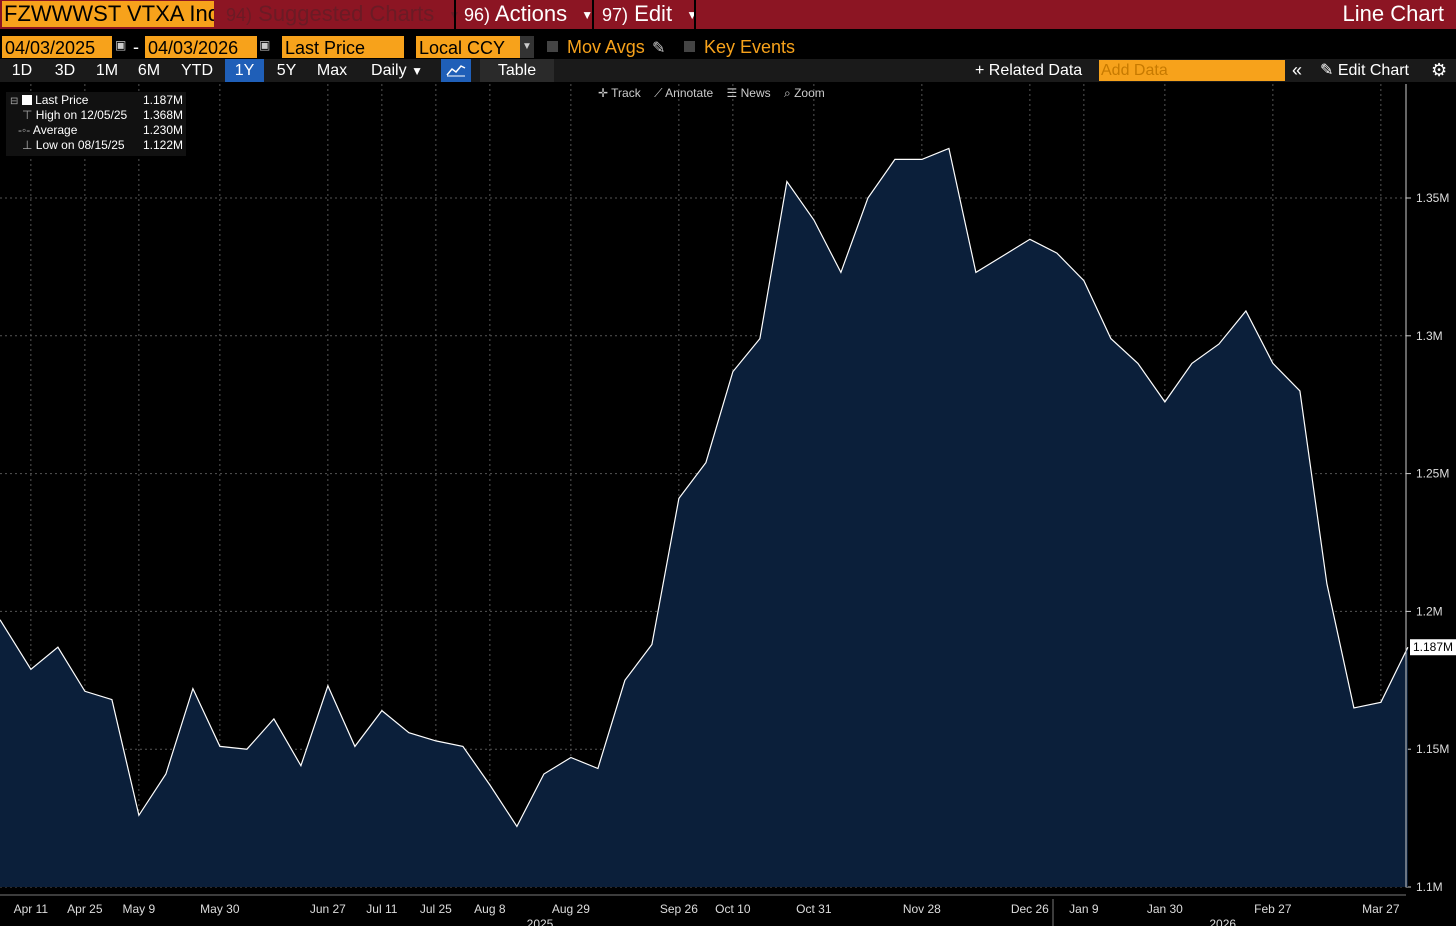  What do you see at coordinates (108, 14) in the screenshot?
I see `ticker-field: FZWWWST VTXA Index` at bounding box center [108, 14].